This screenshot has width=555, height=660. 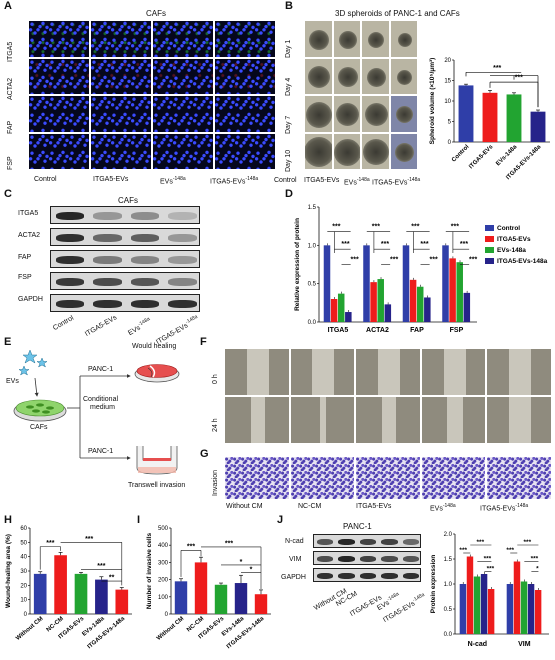 What do you see at coordinates (25, 257) in the screenshot?
I see `panel-c-row-label: FAP` at bounding box center [25, 257].